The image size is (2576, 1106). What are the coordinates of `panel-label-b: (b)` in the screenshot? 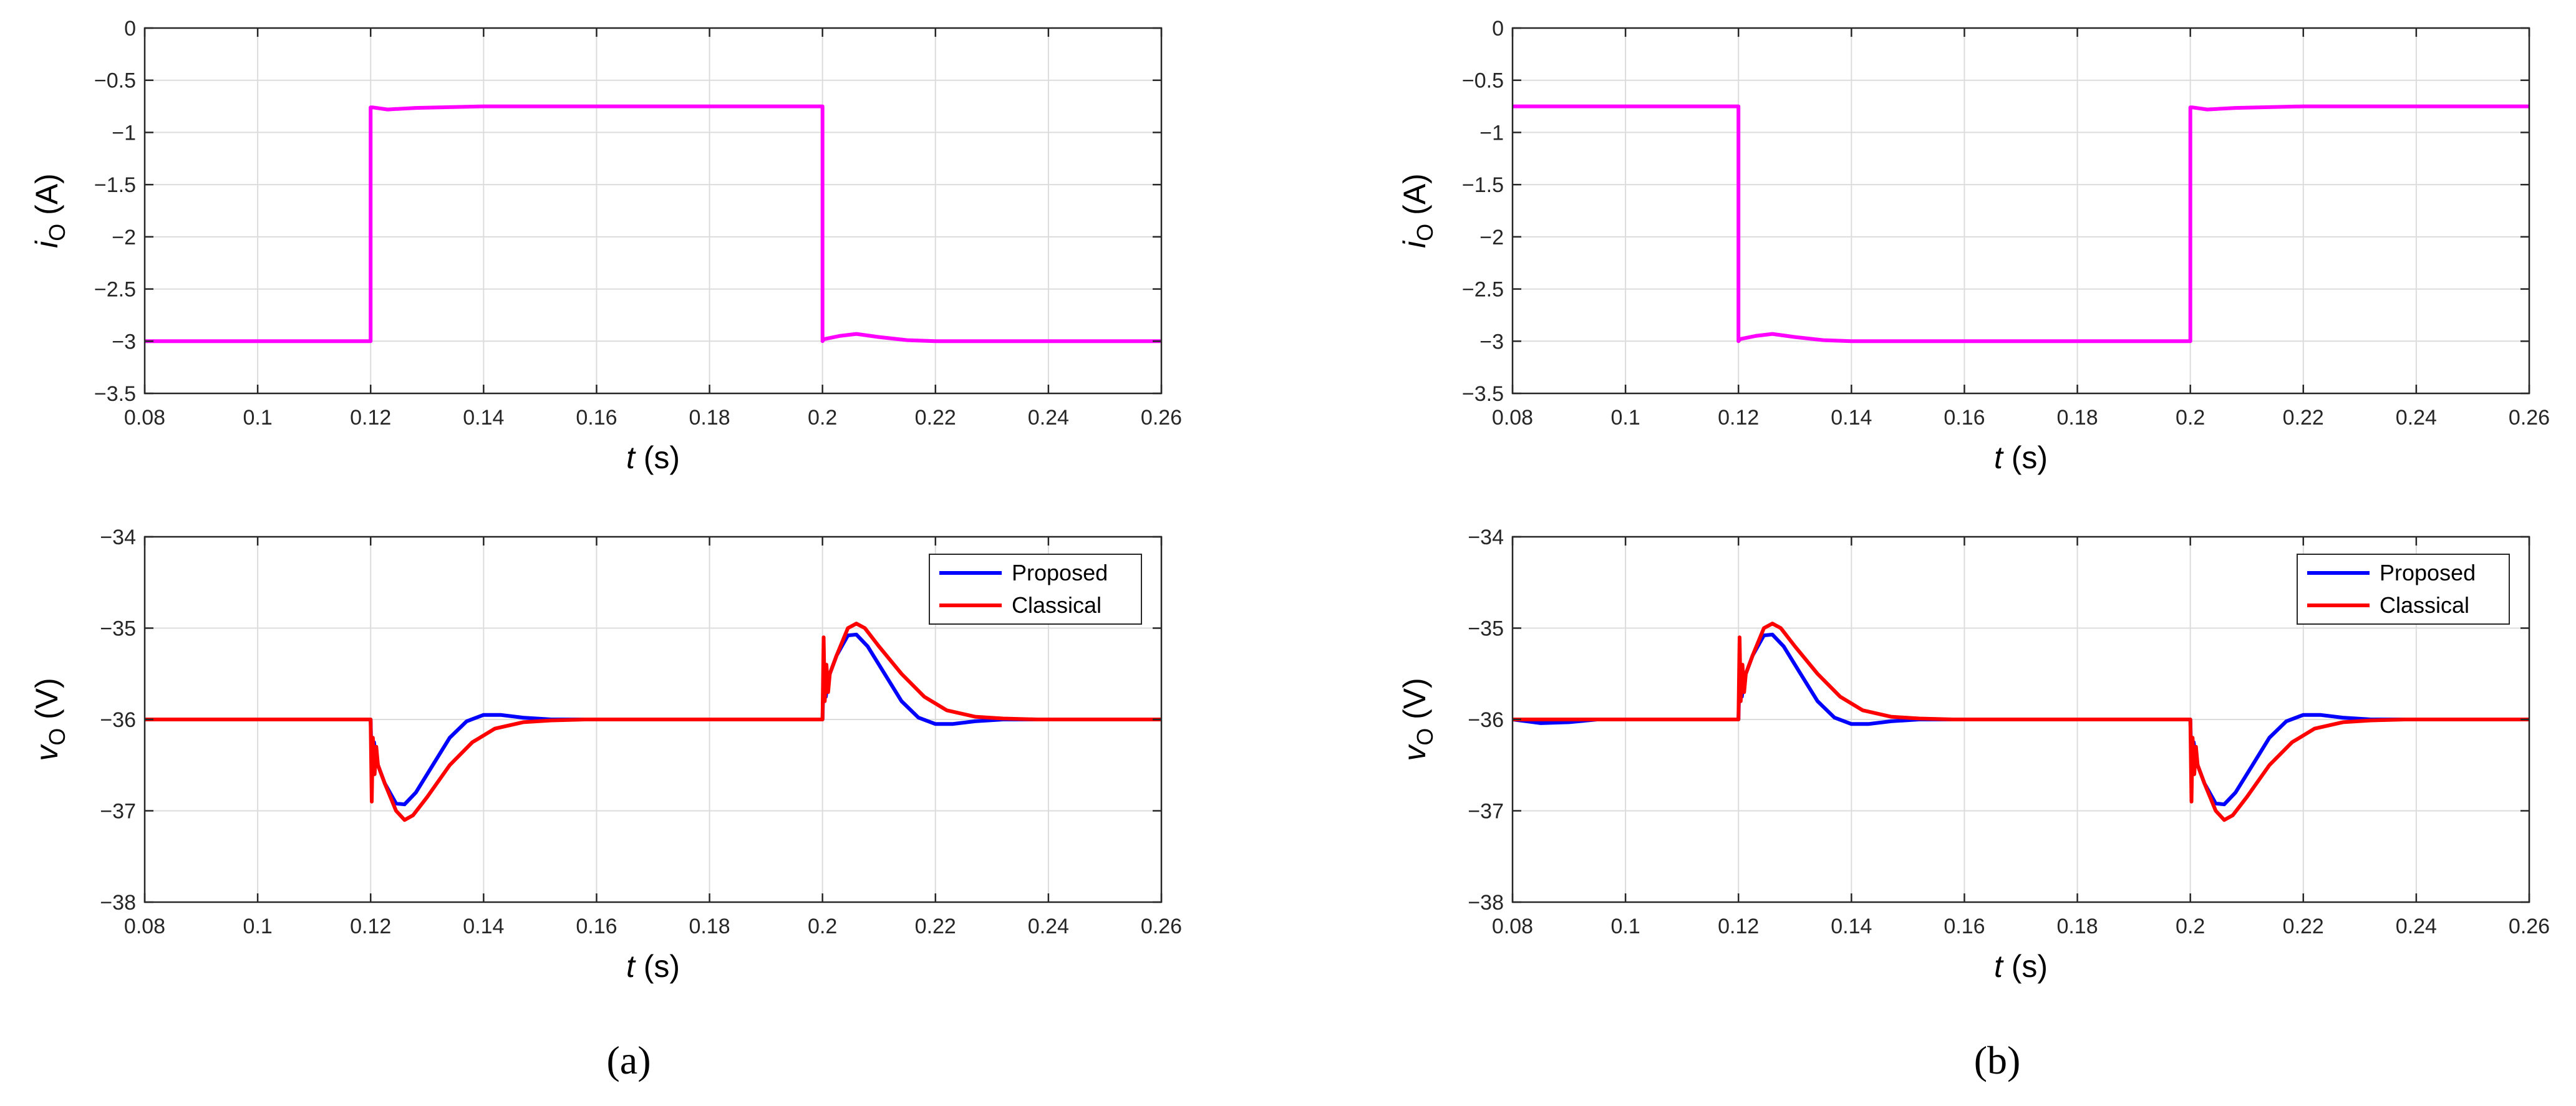 It's located at (1997, 1060).